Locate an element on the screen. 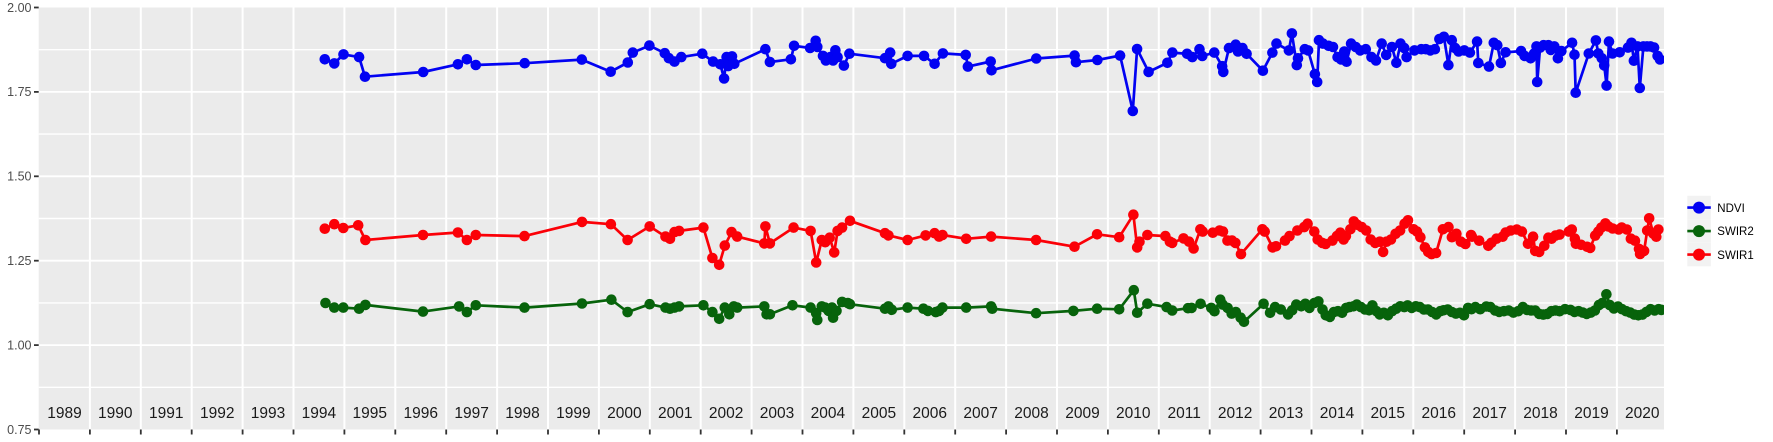 This screenshot has height=442, width=1773. svg-text: 2002 is located at coordinates (726, 413).